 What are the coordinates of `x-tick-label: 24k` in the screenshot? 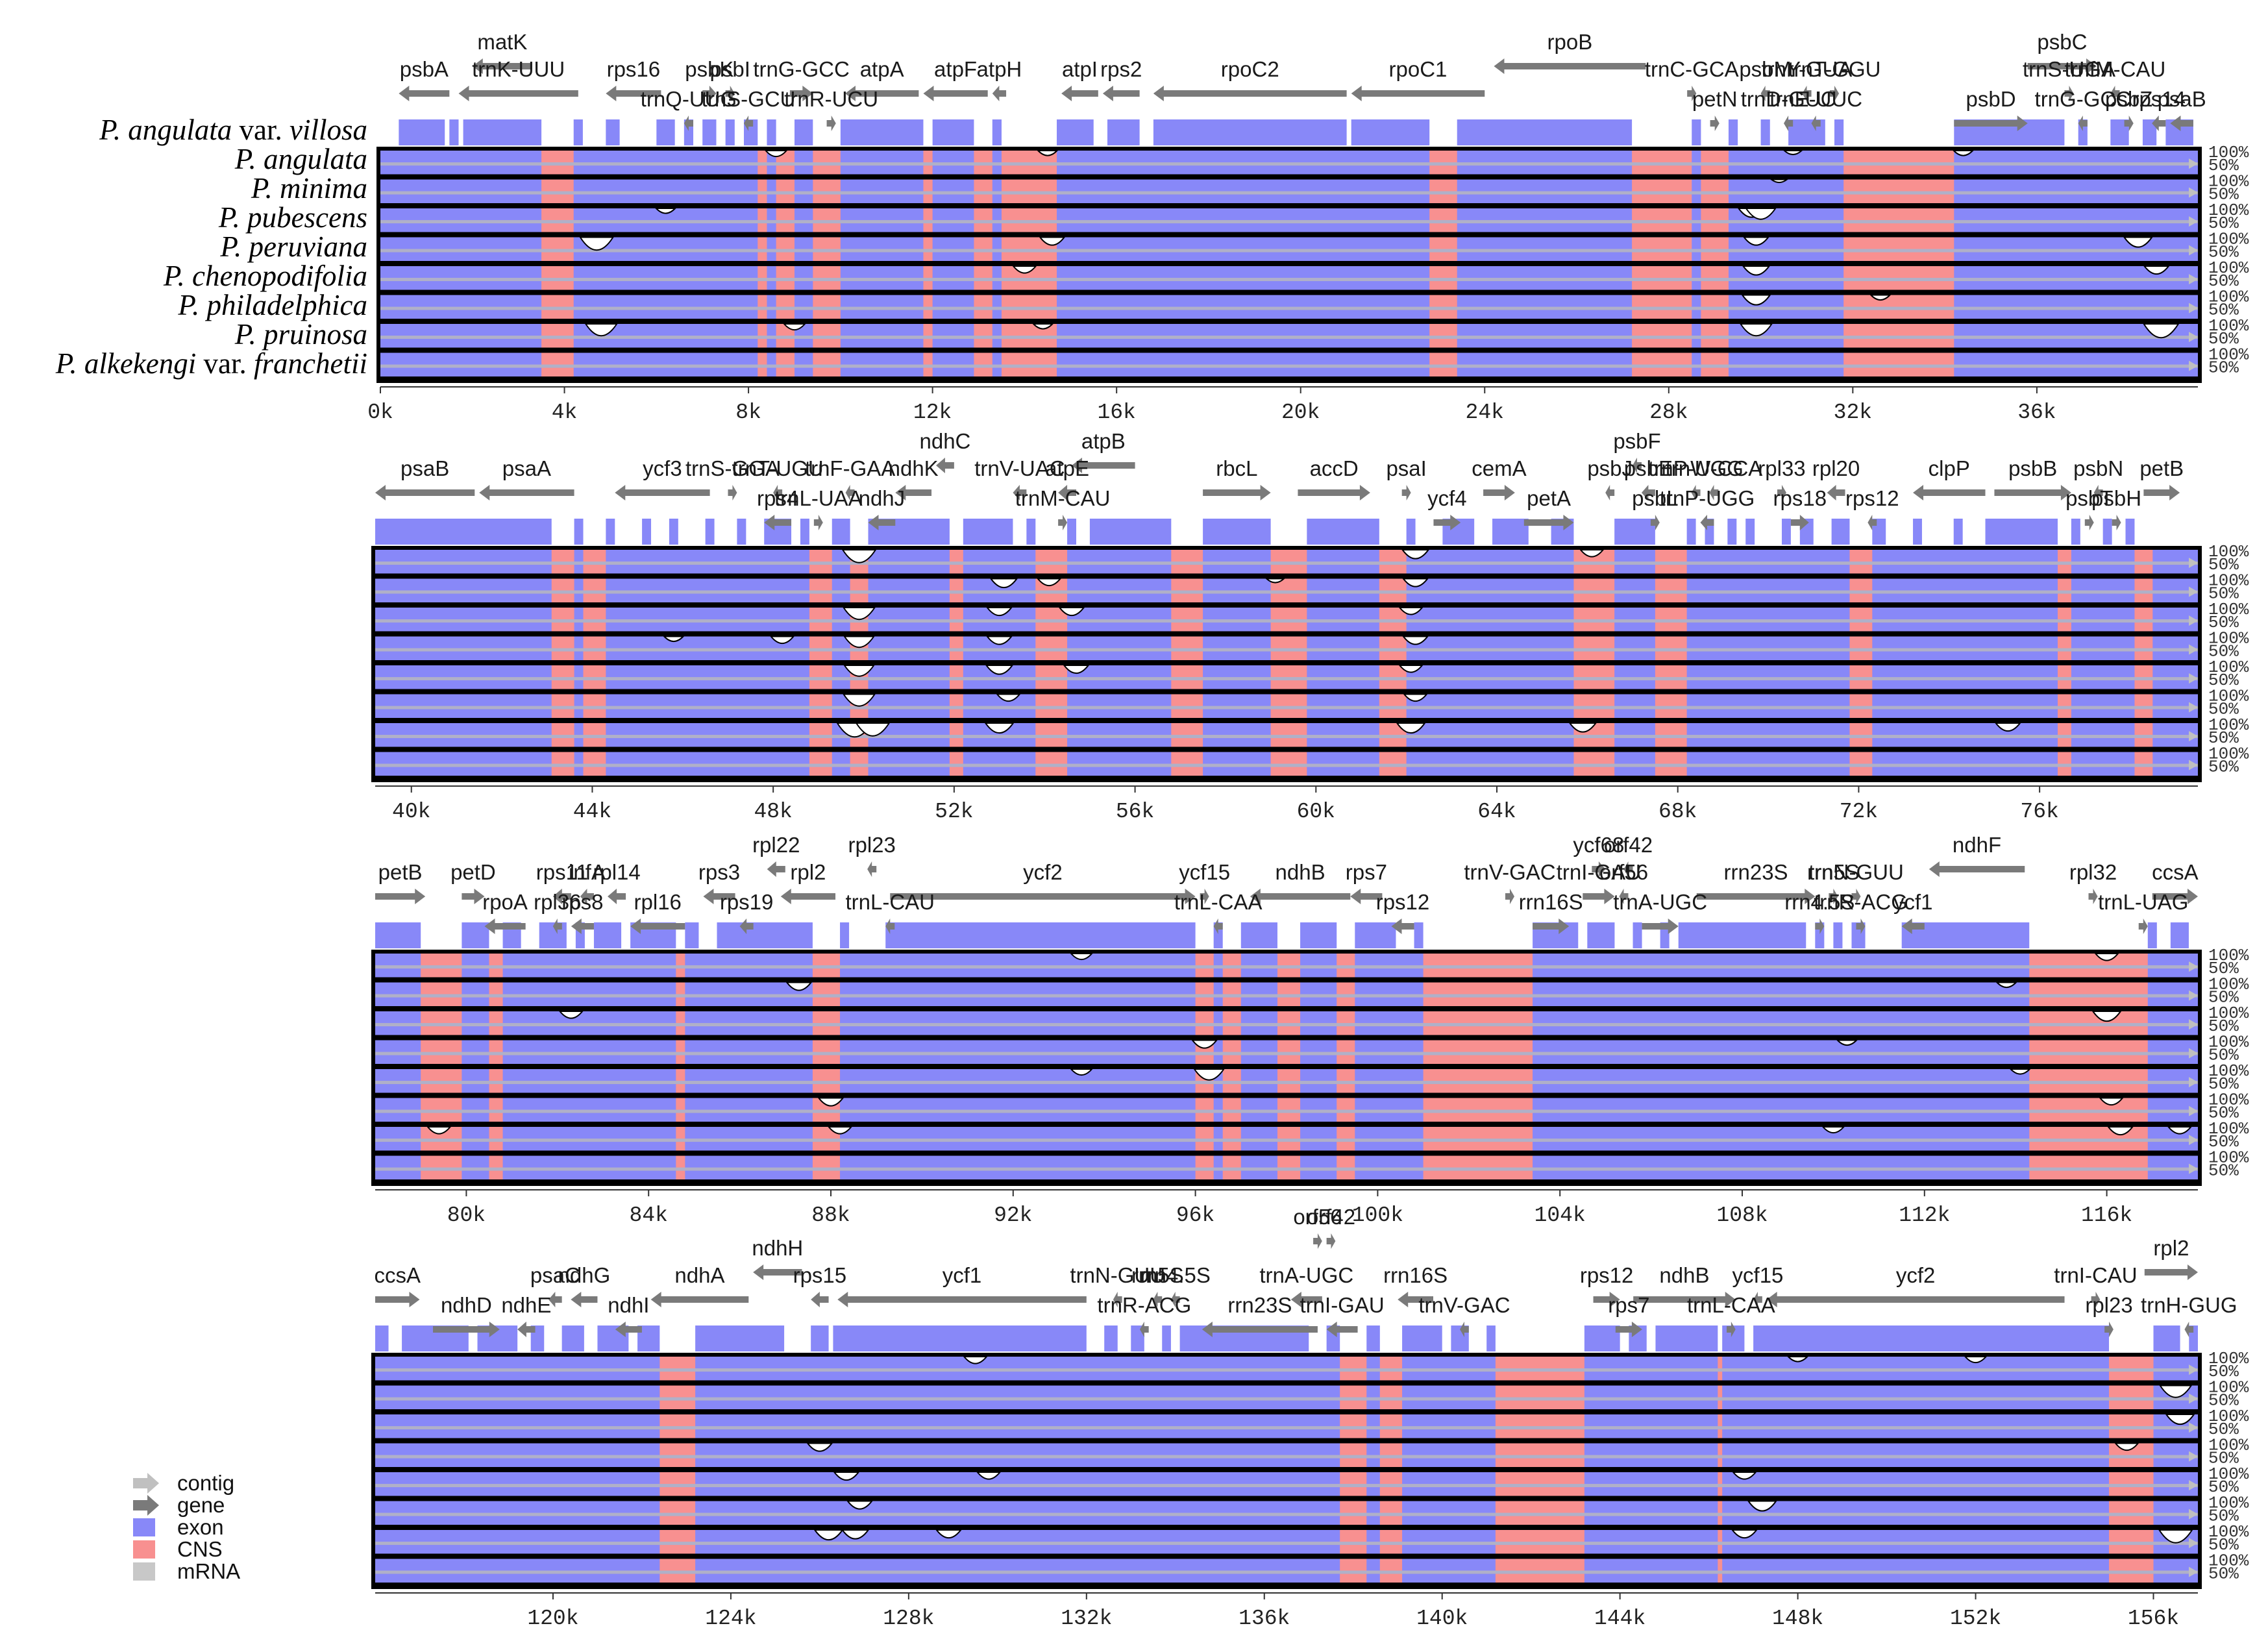 It's located at (1485, 413).